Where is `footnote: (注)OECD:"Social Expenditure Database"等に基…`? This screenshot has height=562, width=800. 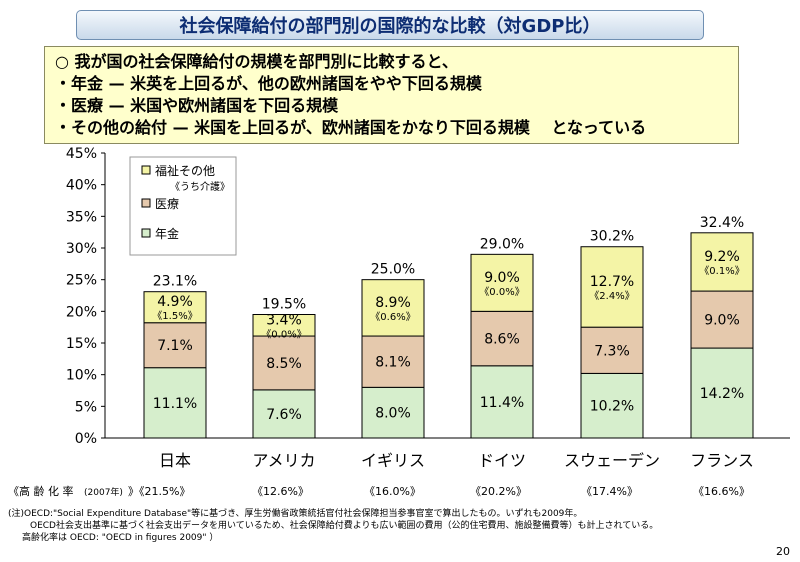
footnote: (注)OECD:"Social Expenditure Database"等に基… is located at coordinates (333, 526).